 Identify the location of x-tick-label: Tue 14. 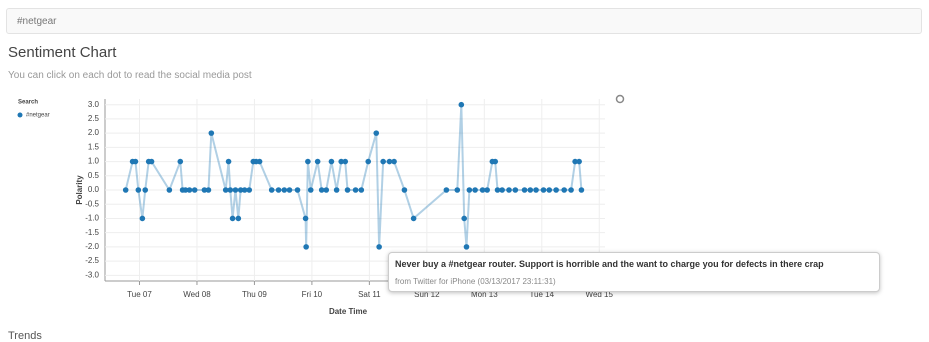
(541, 294).